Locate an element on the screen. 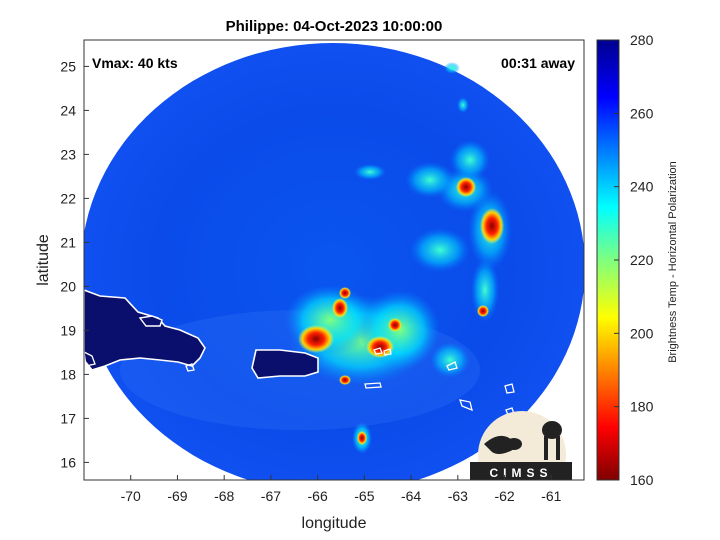 Image resolution: width=720 pixels, height=540 pixels. colorbar-ticks: 280 260 240 220 200 180 160 is located at coordinates (634, 260).